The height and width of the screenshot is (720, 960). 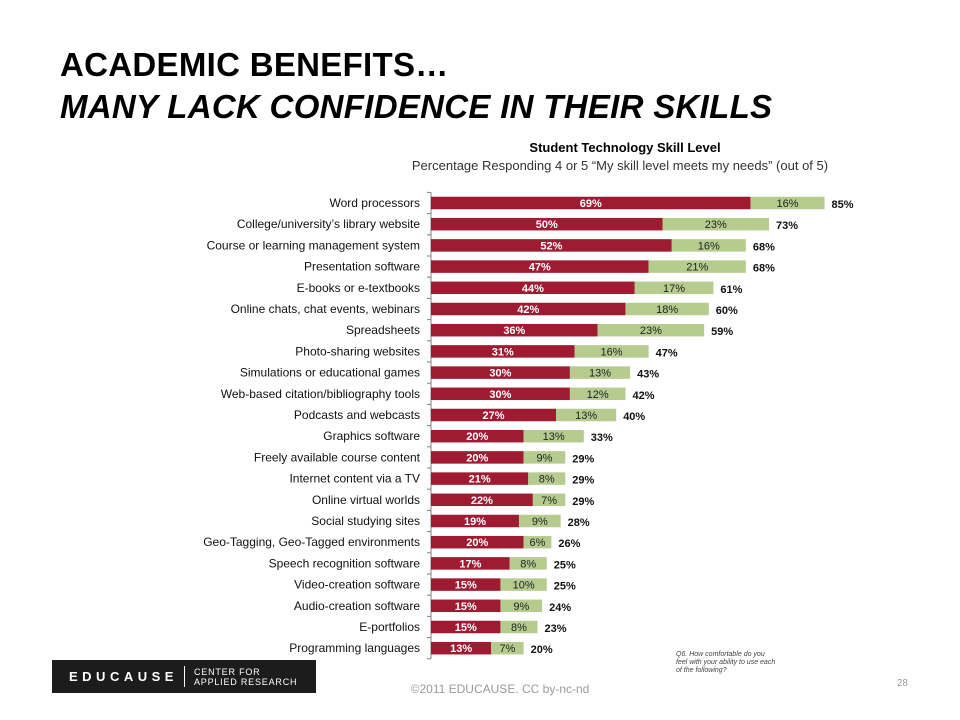 I want to click on total-label: 33%, so click(x=602, y=438).